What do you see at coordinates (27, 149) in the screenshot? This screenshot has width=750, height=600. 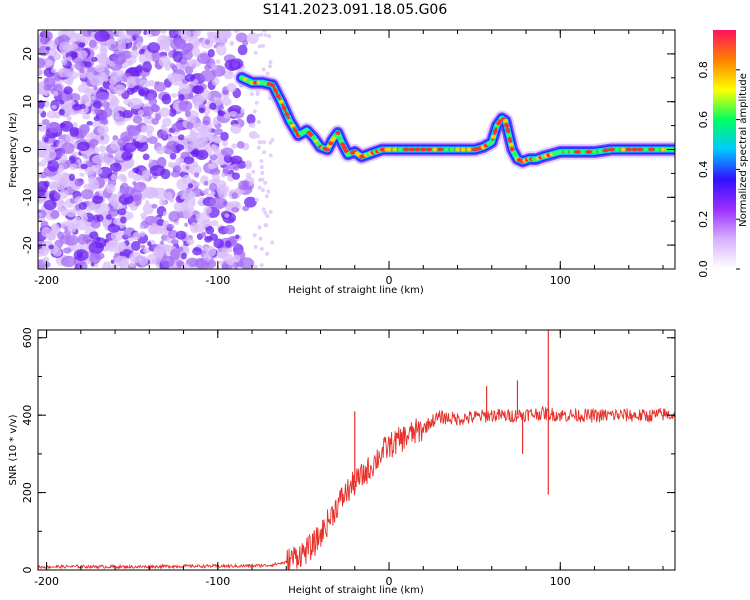 I see `spectrogram-ytick-label: 0` at bounding box center [27, 149].